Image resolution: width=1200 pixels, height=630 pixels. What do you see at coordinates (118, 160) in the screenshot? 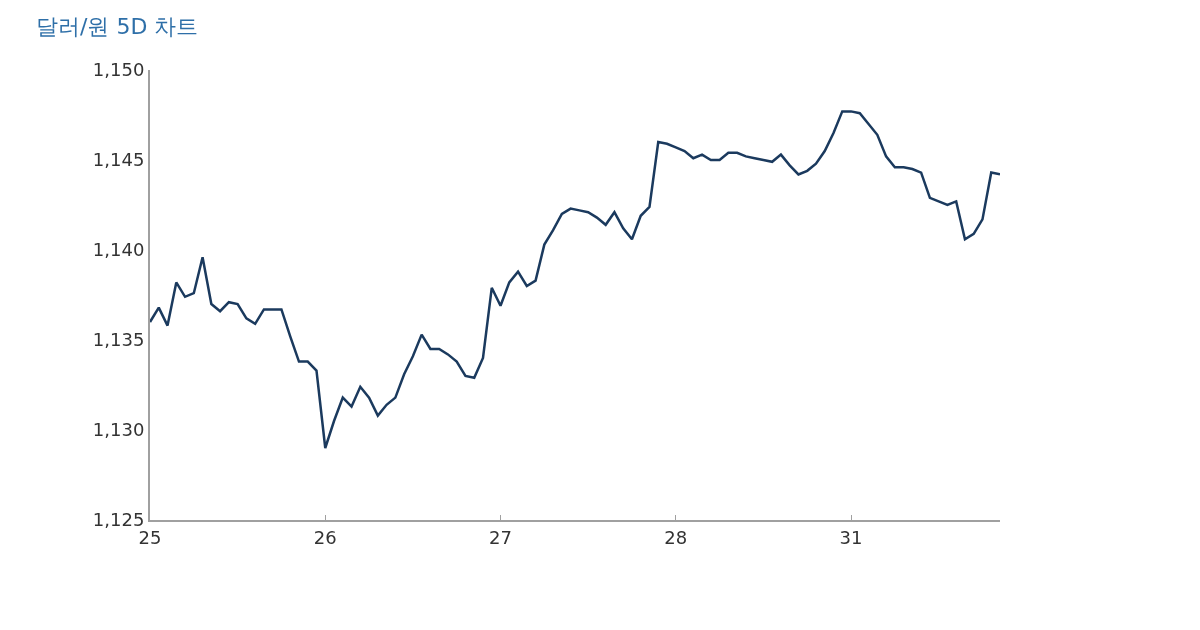
I see `y-tick-label: 1,145` at bounding box center [118, 160].